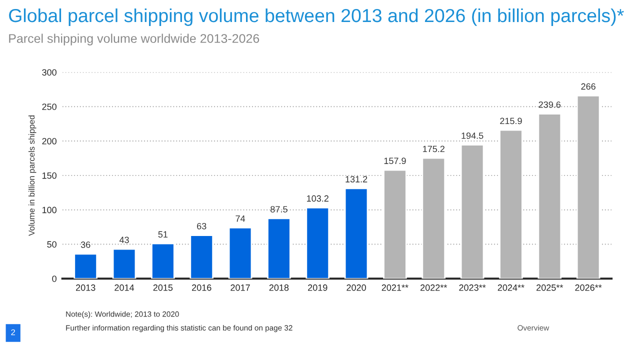 The width and height of the screenshot is (624, 344). What do you see at coordinates (85, 245) in the screenshot?
I see `data-label: 36` at bounding box center [85, 245].